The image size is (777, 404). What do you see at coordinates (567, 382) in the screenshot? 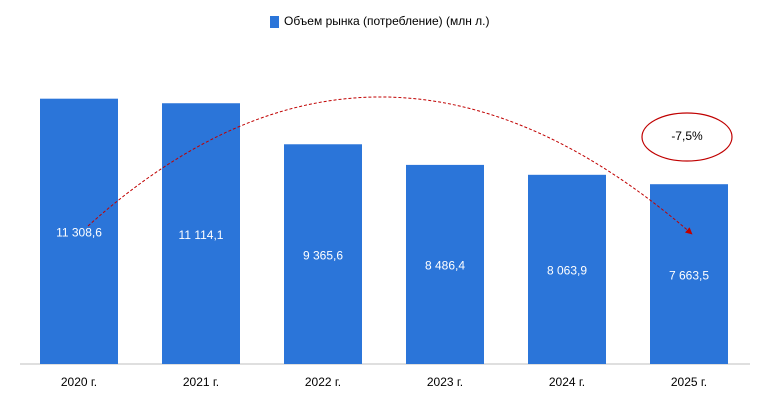
I see `x-tick-label: 2024 г.` at bounding box center [567, 382].